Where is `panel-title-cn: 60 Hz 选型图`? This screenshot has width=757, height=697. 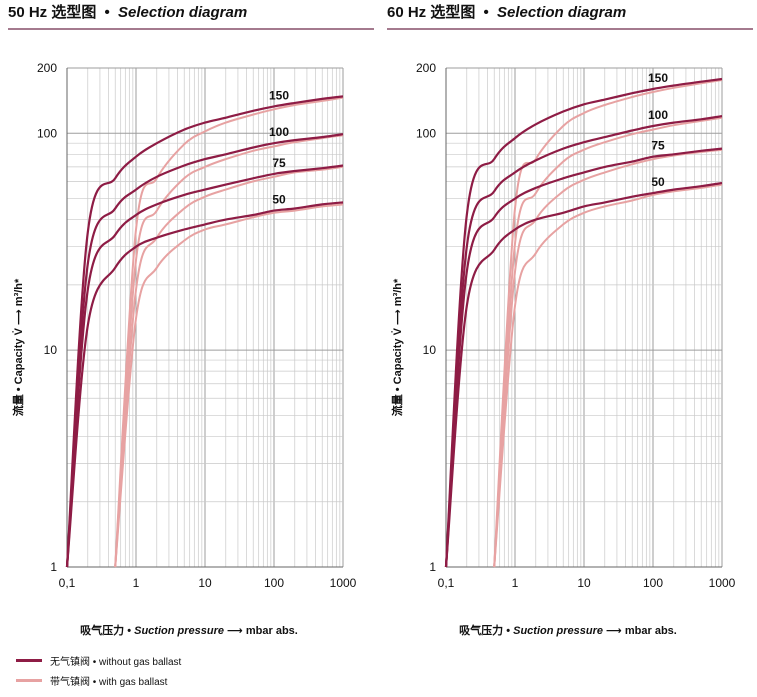
panel-title-cn: 60 Hz 选型图 is located at coordinates (431, 12).